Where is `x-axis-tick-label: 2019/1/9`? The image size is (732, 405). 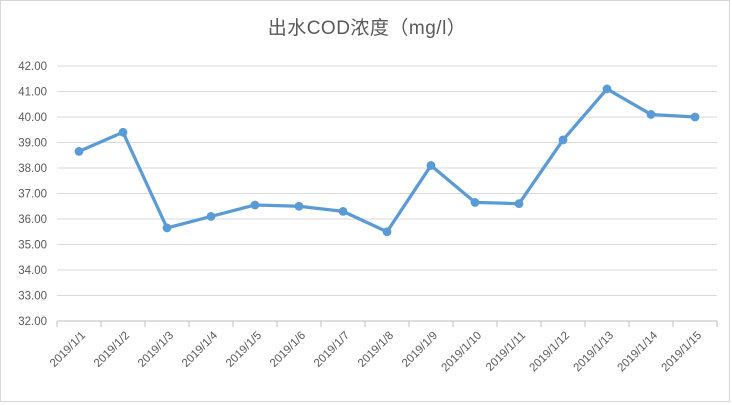 x-axis-tick-label: 2019/1/9 is located at coordinates (420, 350).